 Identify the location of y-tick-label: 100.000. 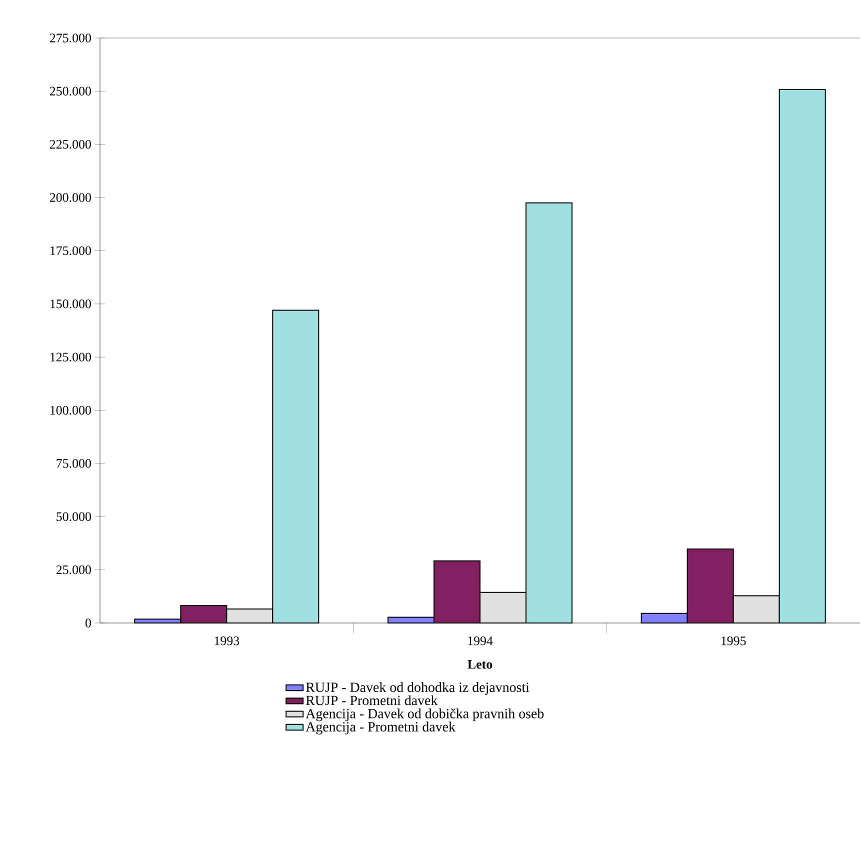
(70, 410).